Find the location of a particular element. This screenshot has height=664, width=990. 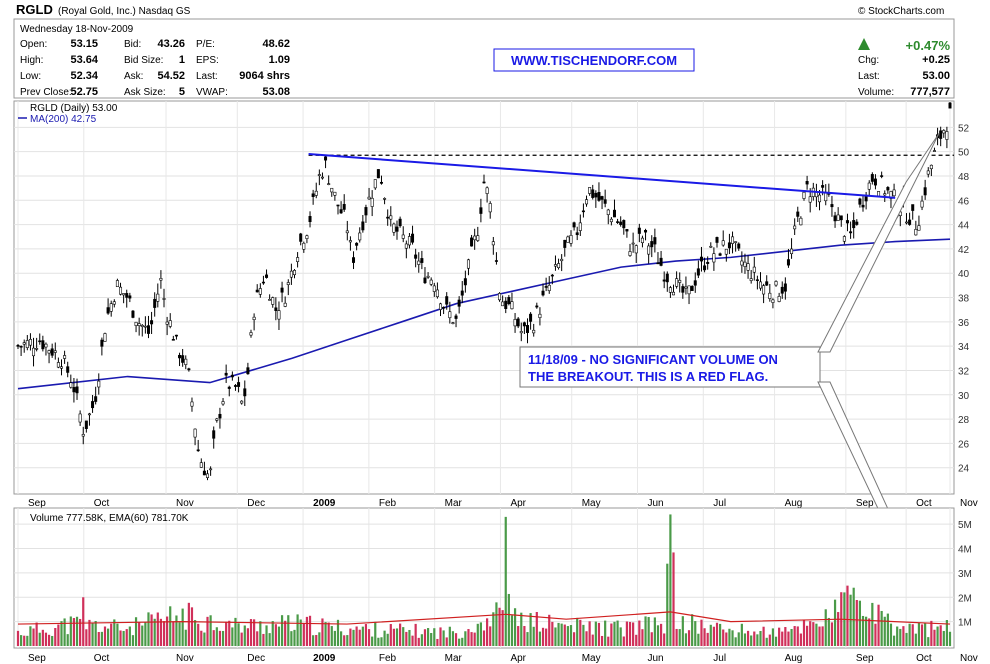

y-tick-label: 28 is located at coordinates (964, 420).